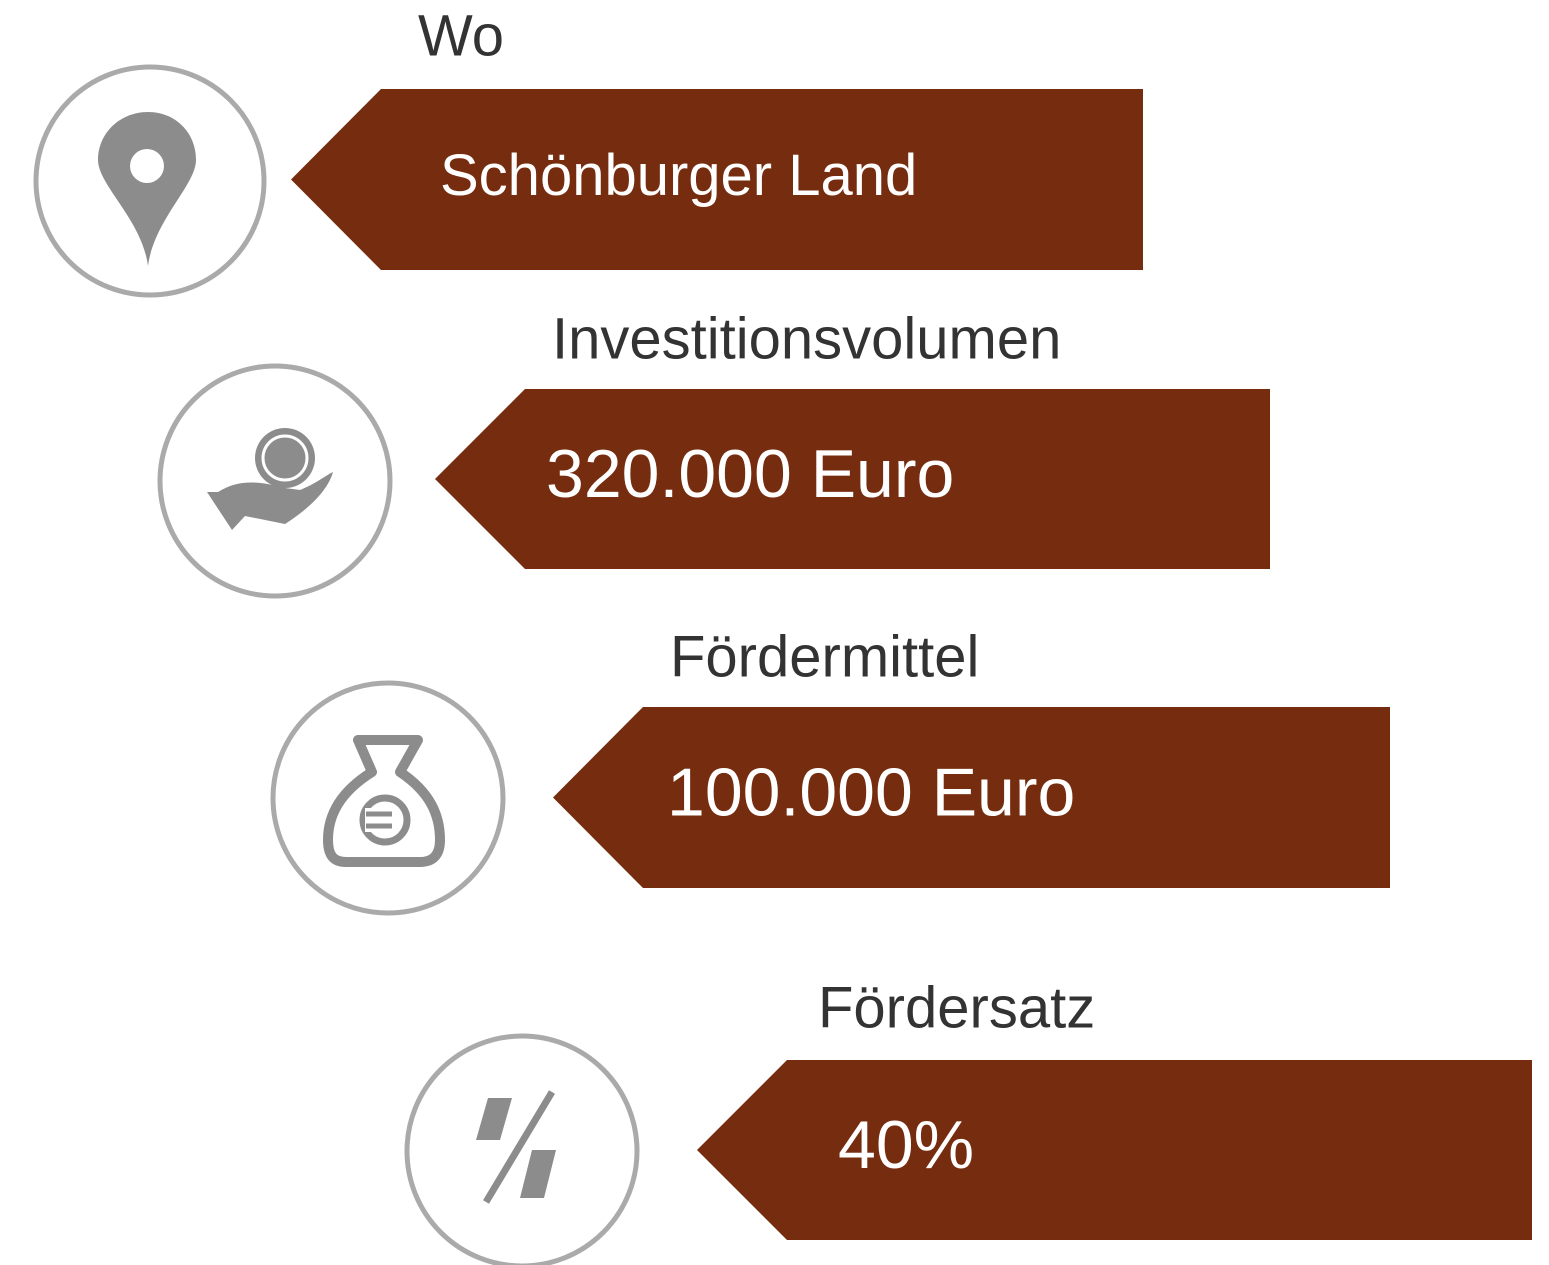 Image resolution: width=1549 pixels, height=1265 pixels. I want to click on rate-icon, so click(522, 1149).